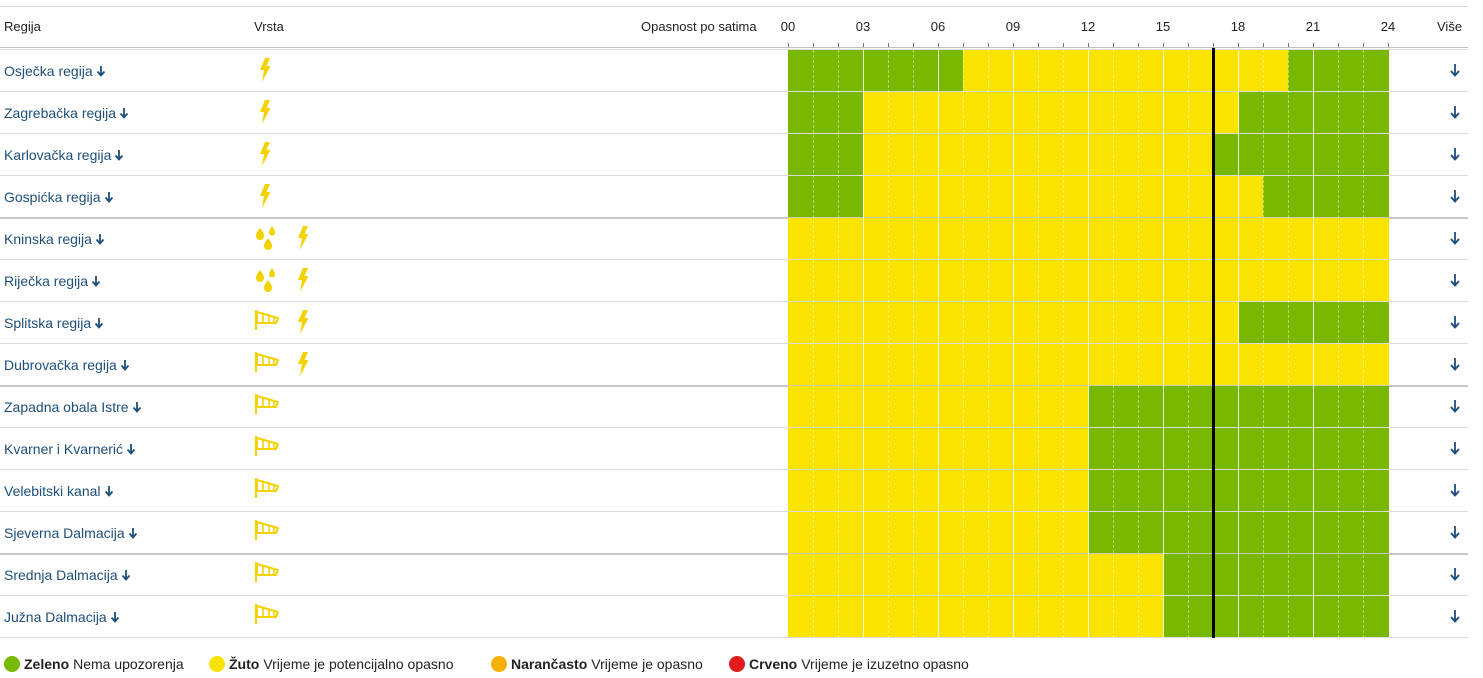 This screenshot has width=1483, height=678. Describe the element at coordinates (67, 365) in the screenshot. I see `region-link: Dubrovačka regija` at that location.